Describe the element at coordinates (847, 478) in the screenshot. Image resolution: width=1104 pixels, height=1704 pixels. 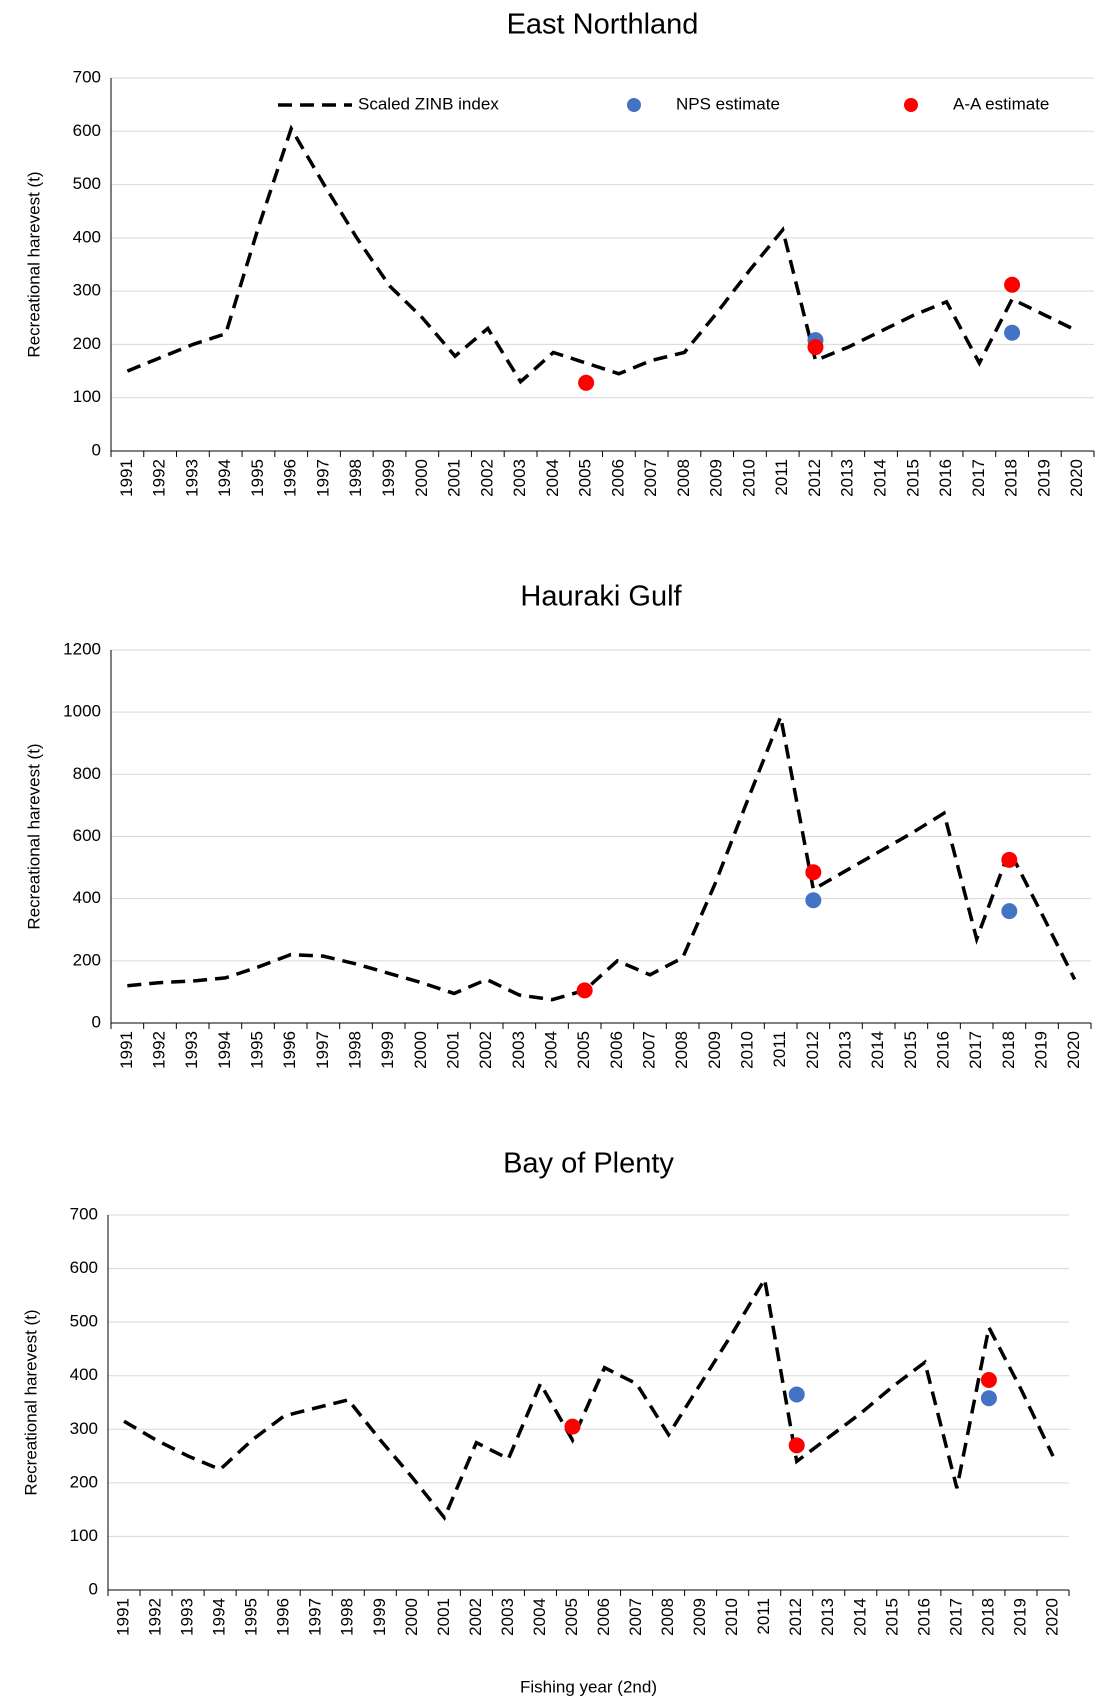
I see `x-tick-label: 2013` at that location.